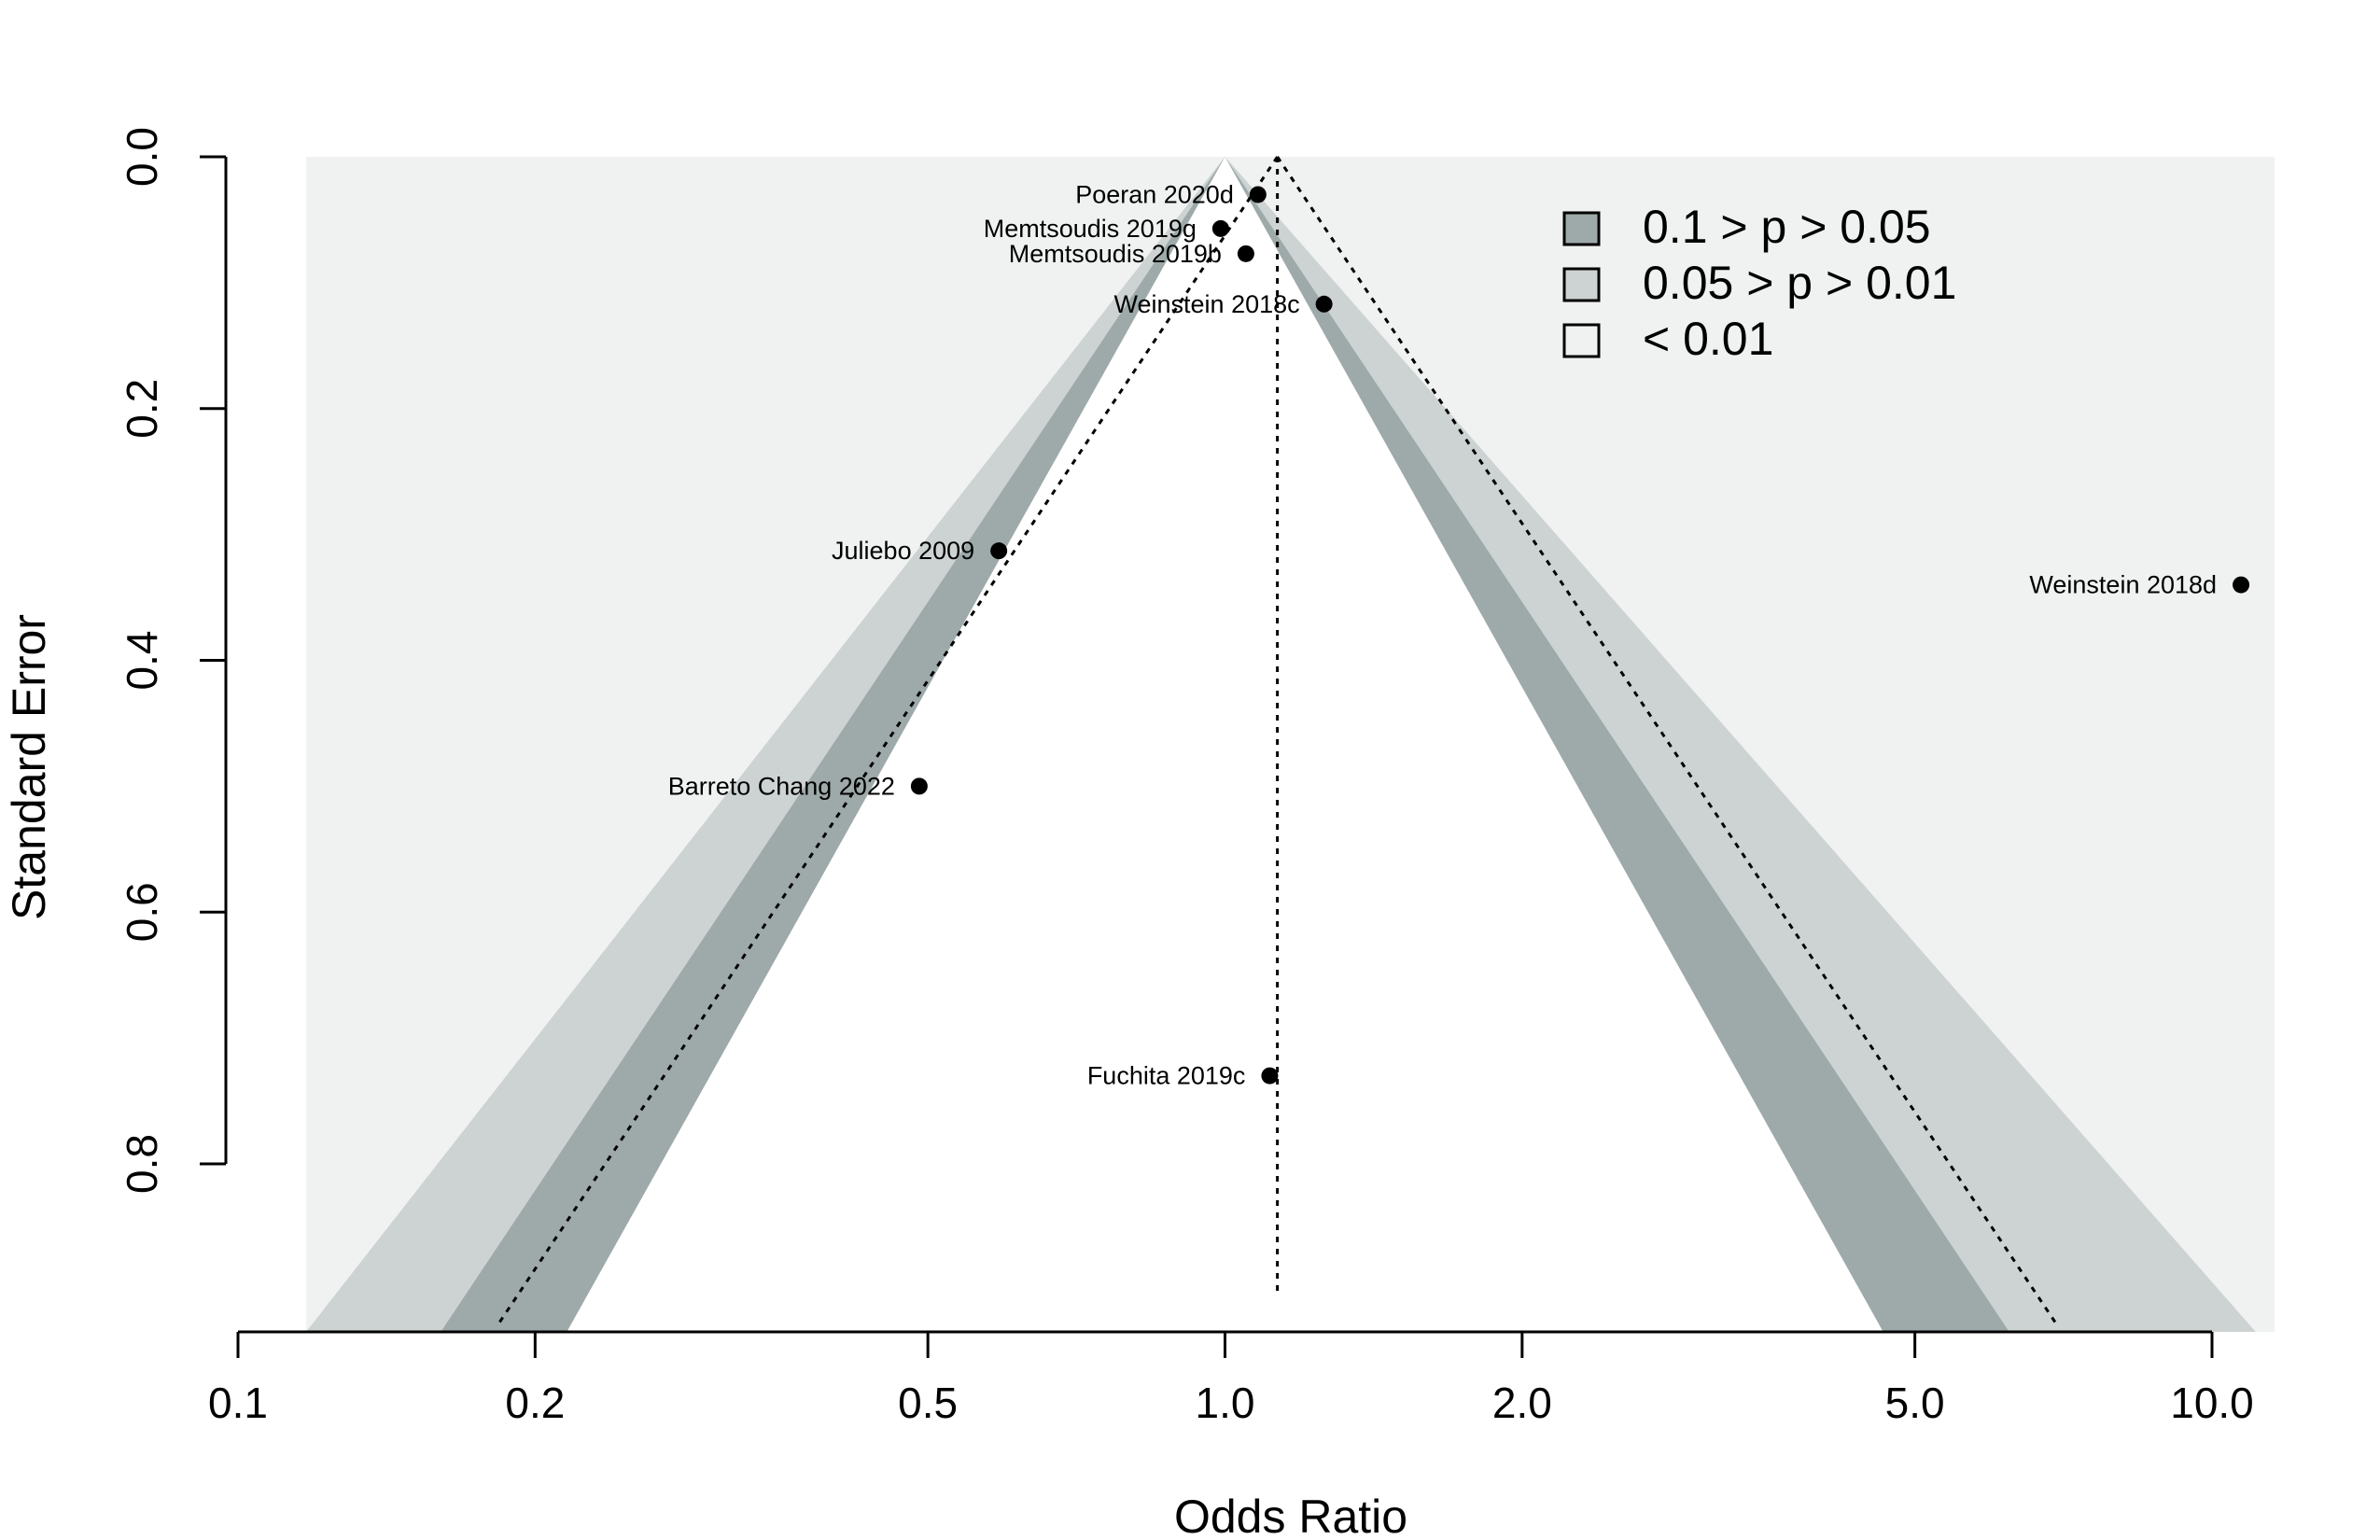 The image size is (2380, 1540). What do you see at coordinates (29, 767) in the screenshot?
I see `y-axis-title: Standard Error` at bounding box center [29, 767].